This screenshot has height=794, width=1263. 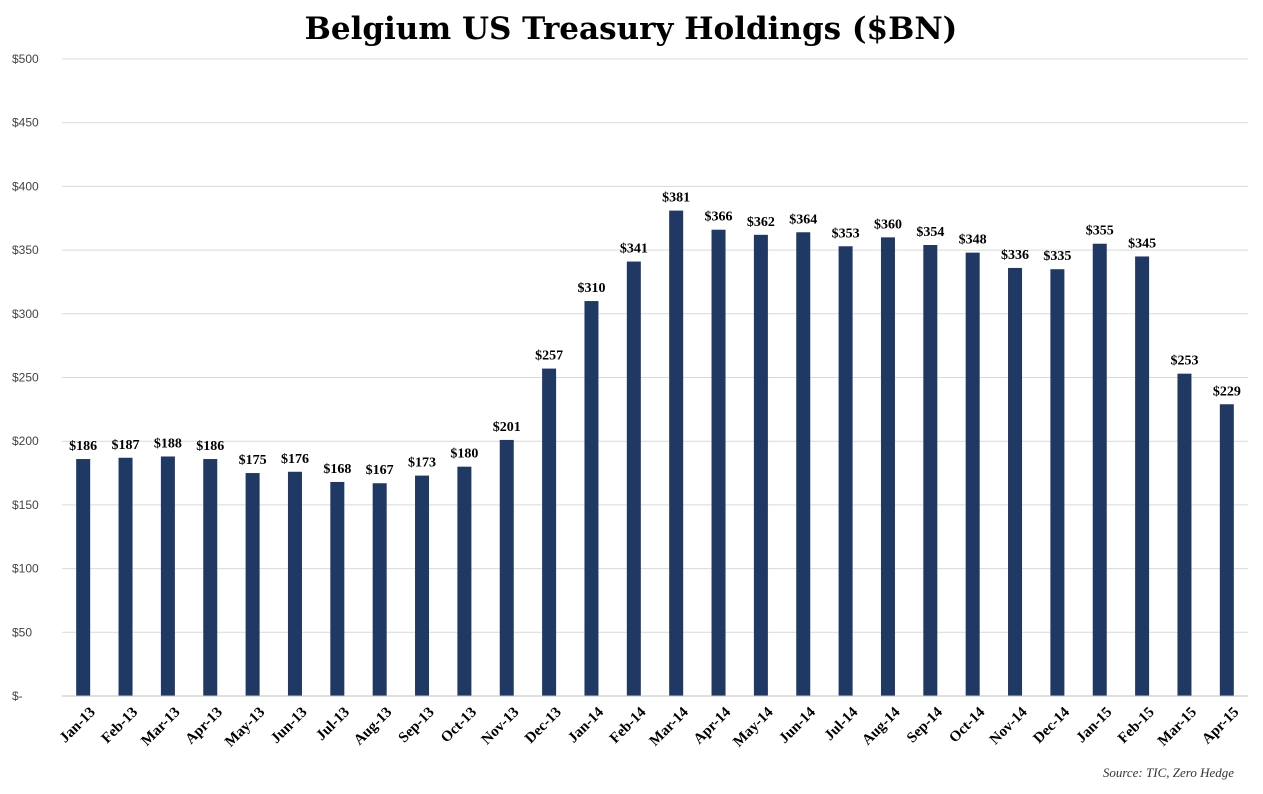 I want to click on data-label: $353, so click(x=846, y=233).